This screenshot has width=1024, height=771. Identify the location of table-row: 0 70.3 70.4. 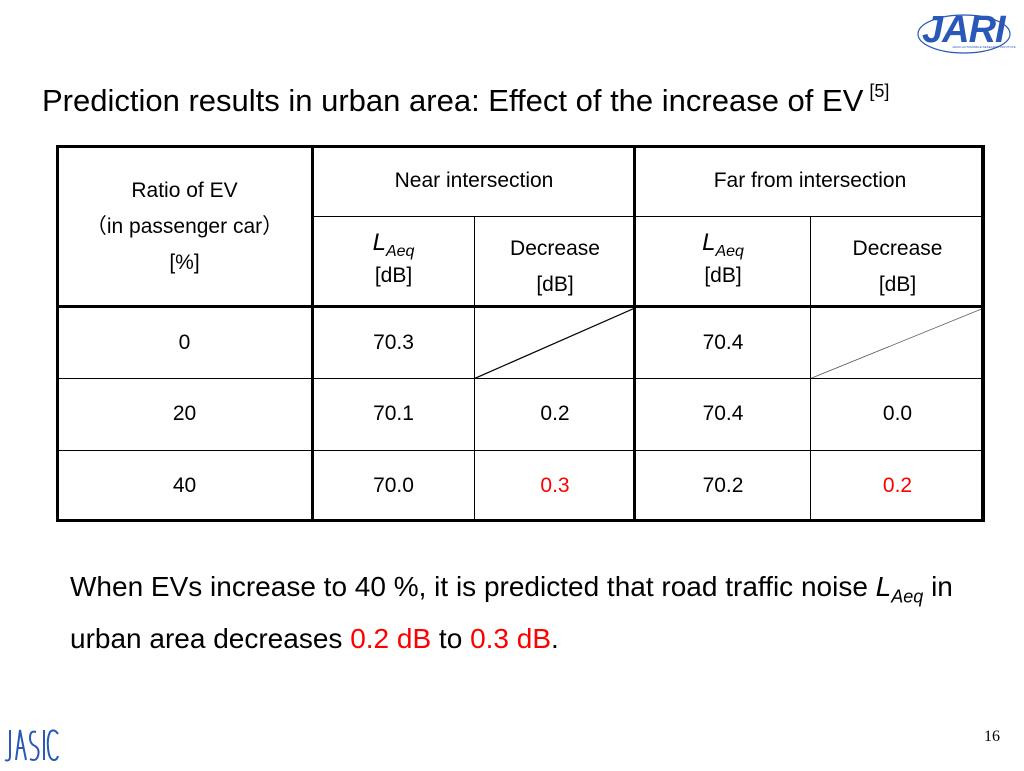
(520, 343).